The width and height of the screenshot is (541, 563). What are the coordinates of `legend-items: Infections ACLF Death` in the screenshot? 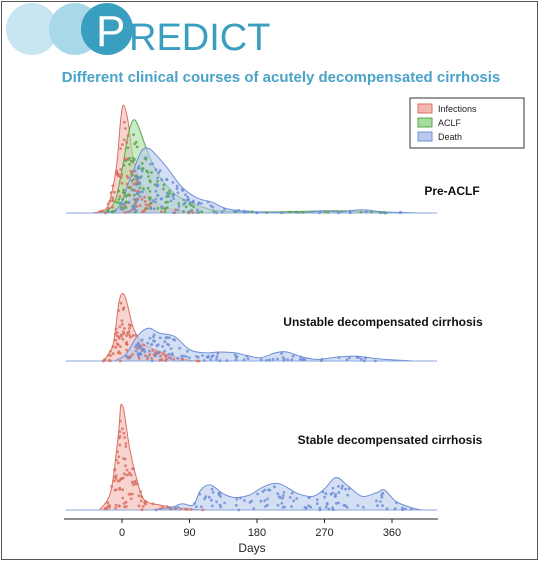 It's located at (447, 122).